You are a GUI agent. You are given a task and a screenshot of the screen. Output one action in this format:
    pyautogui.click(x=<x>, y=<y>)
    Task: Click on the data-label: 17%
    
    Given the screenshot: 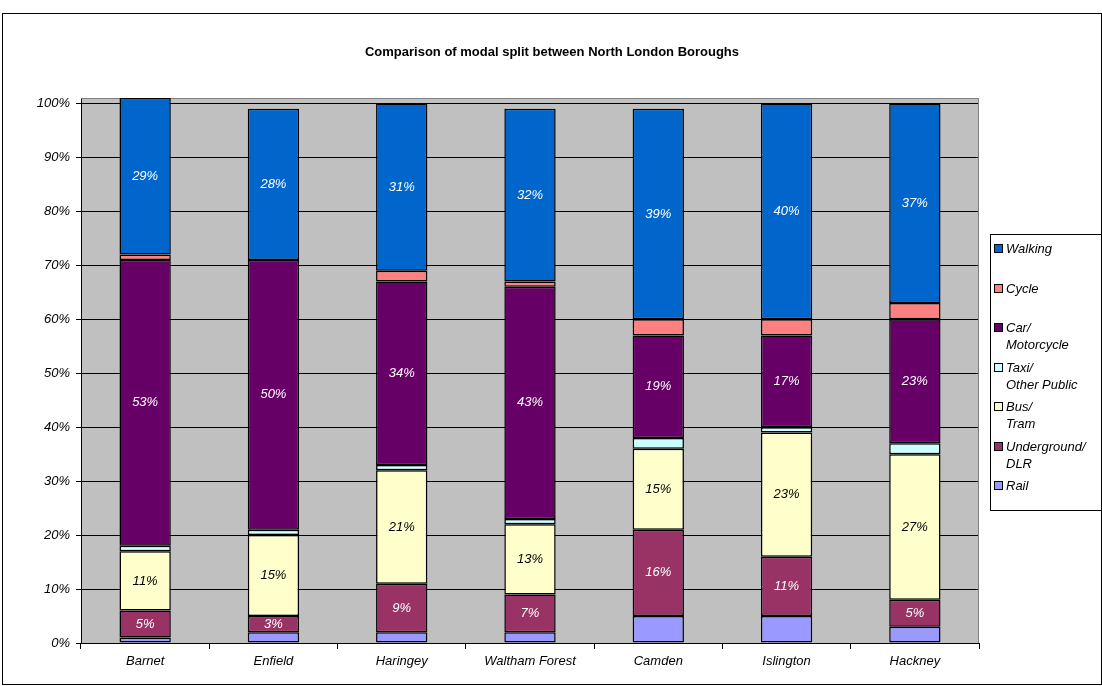 What is the action you would take?
    pyautogui.click(x=786, y=380)
    